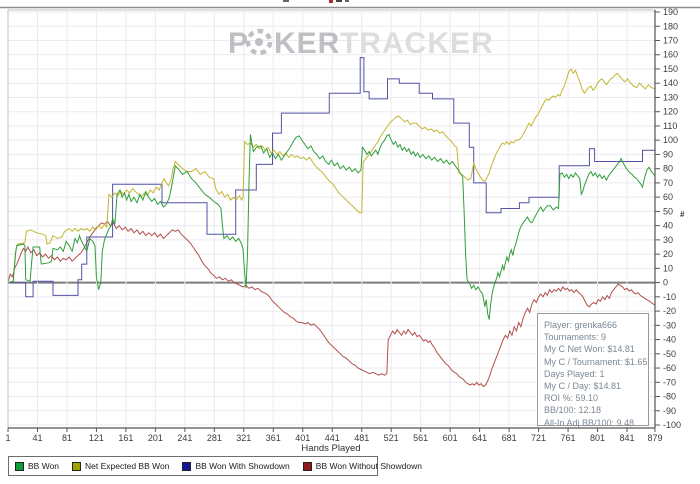 The image size is (700, 484). I want to click on y-tick-label: 150, so click(670, 69).